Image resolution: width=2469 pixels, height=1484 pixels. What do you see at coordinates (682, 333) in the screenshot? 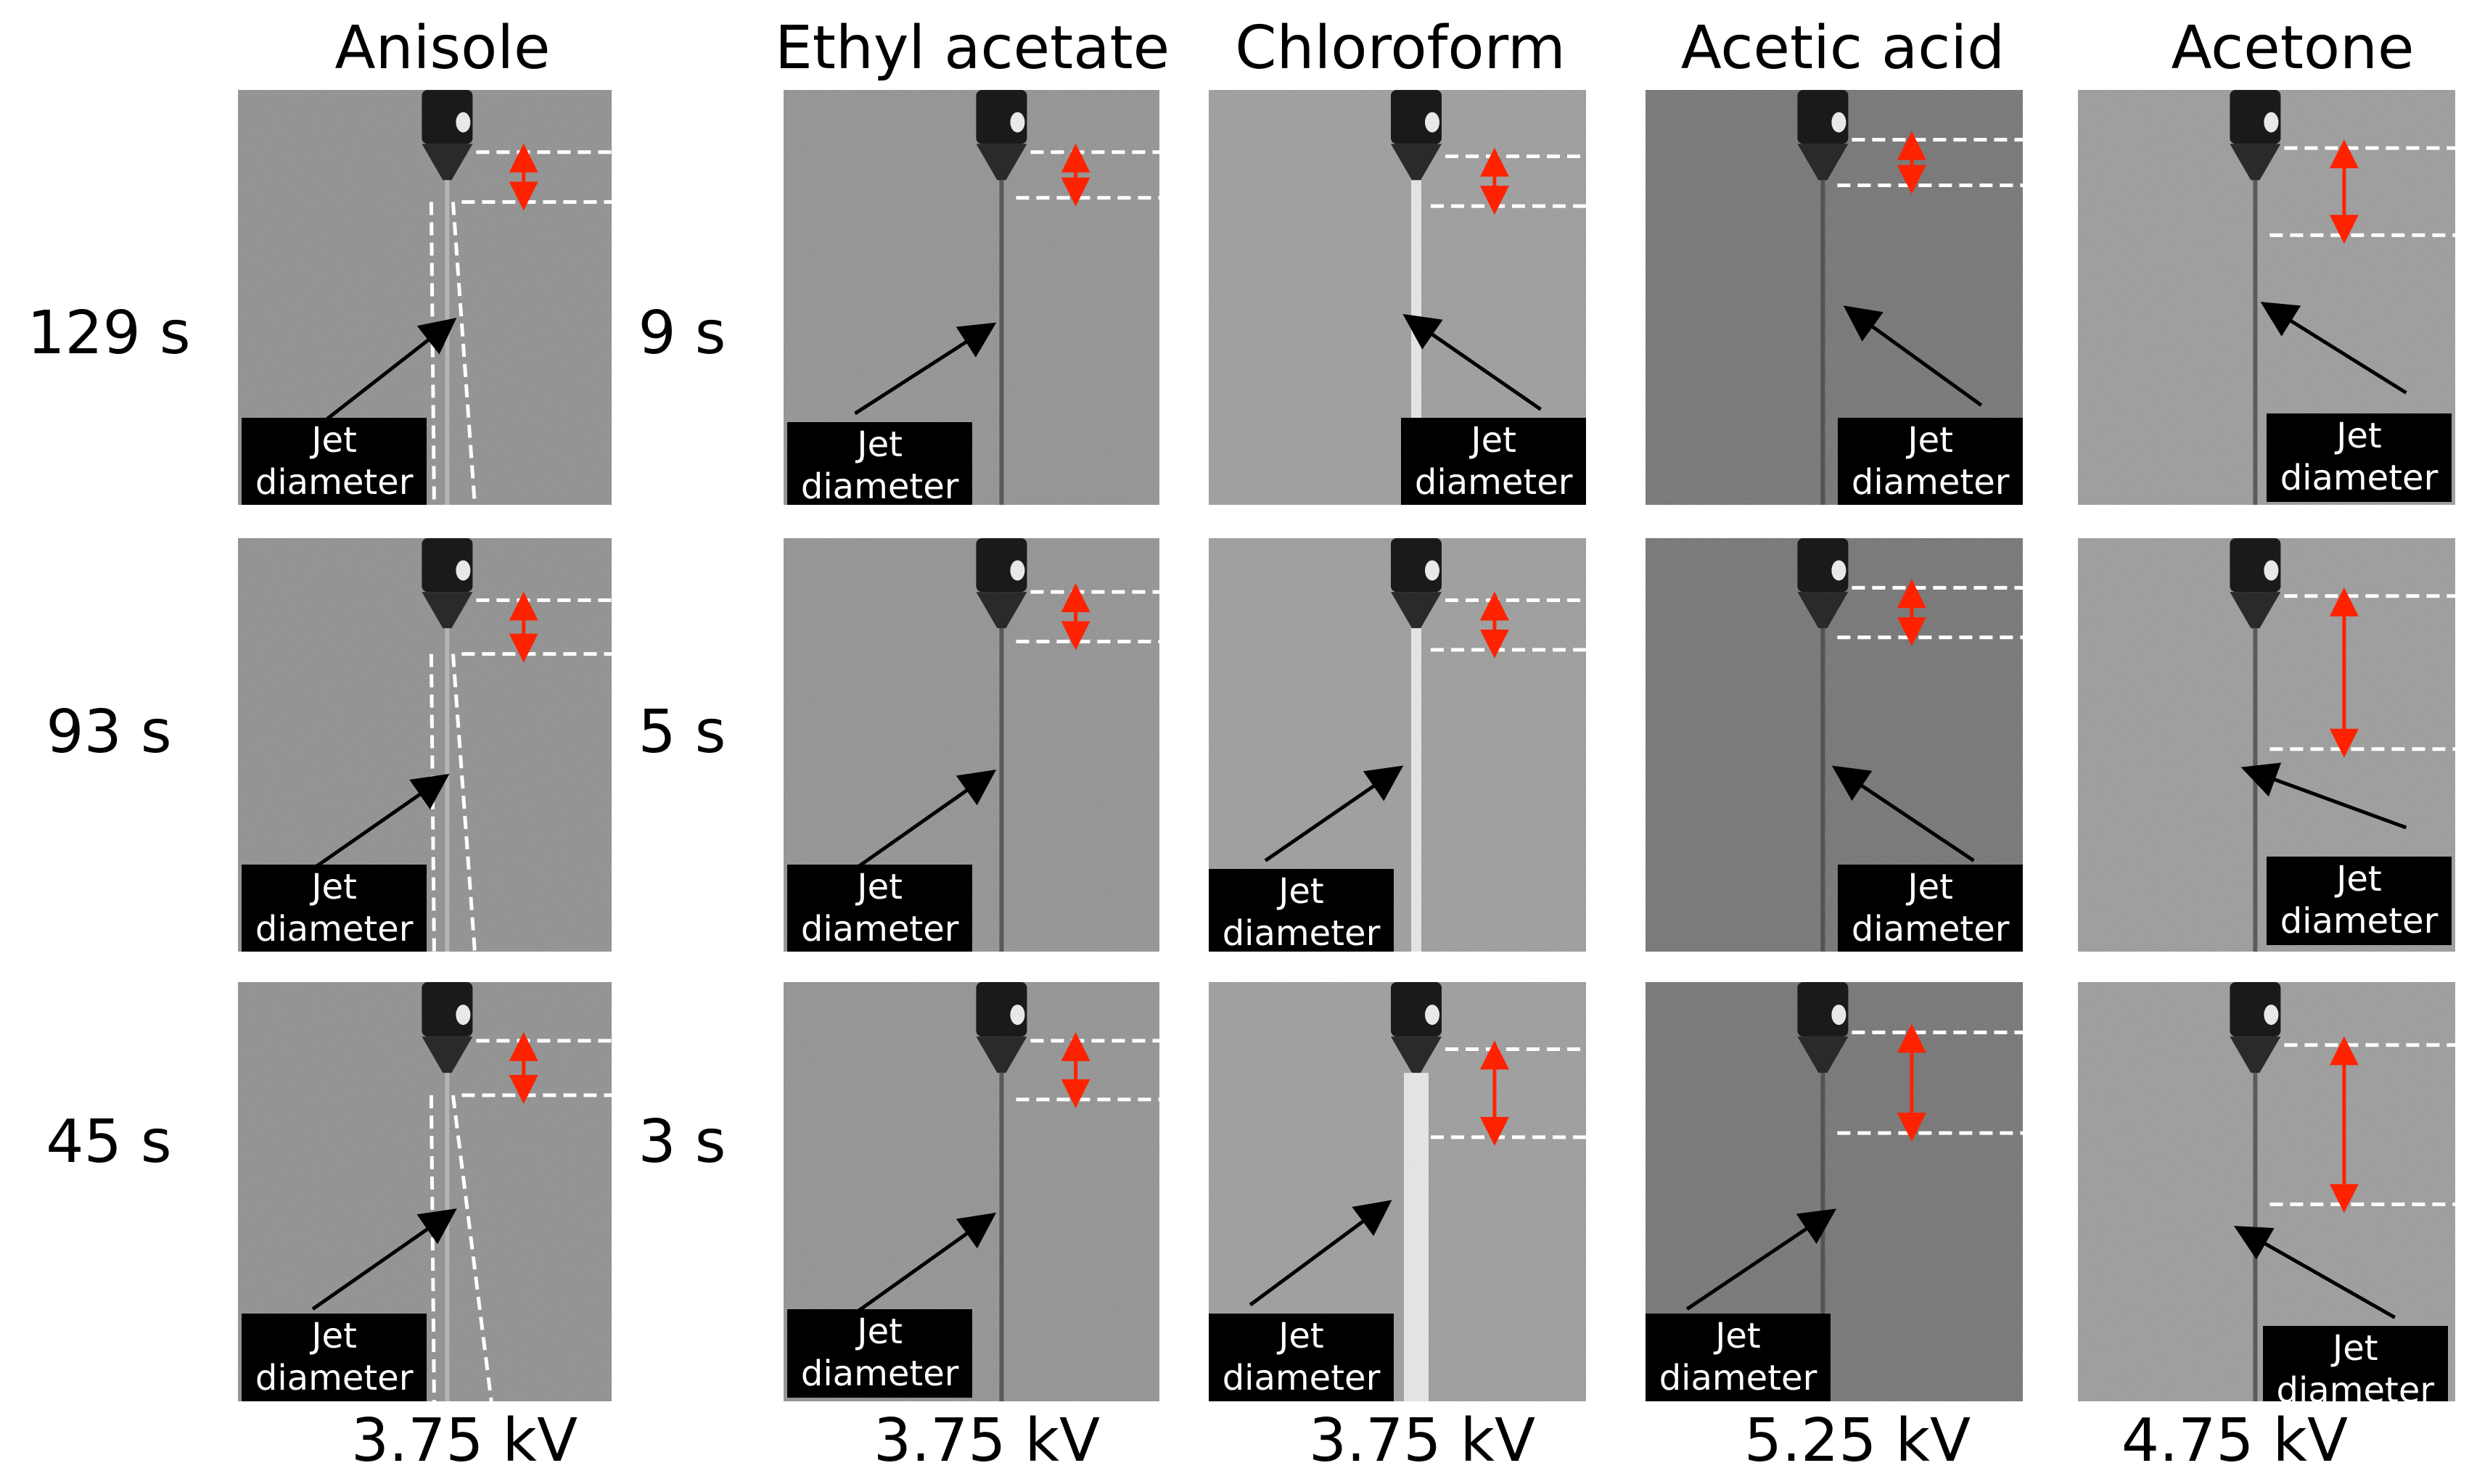
I see `row-time-mid: 9 s` at bounding box center [682, 333].